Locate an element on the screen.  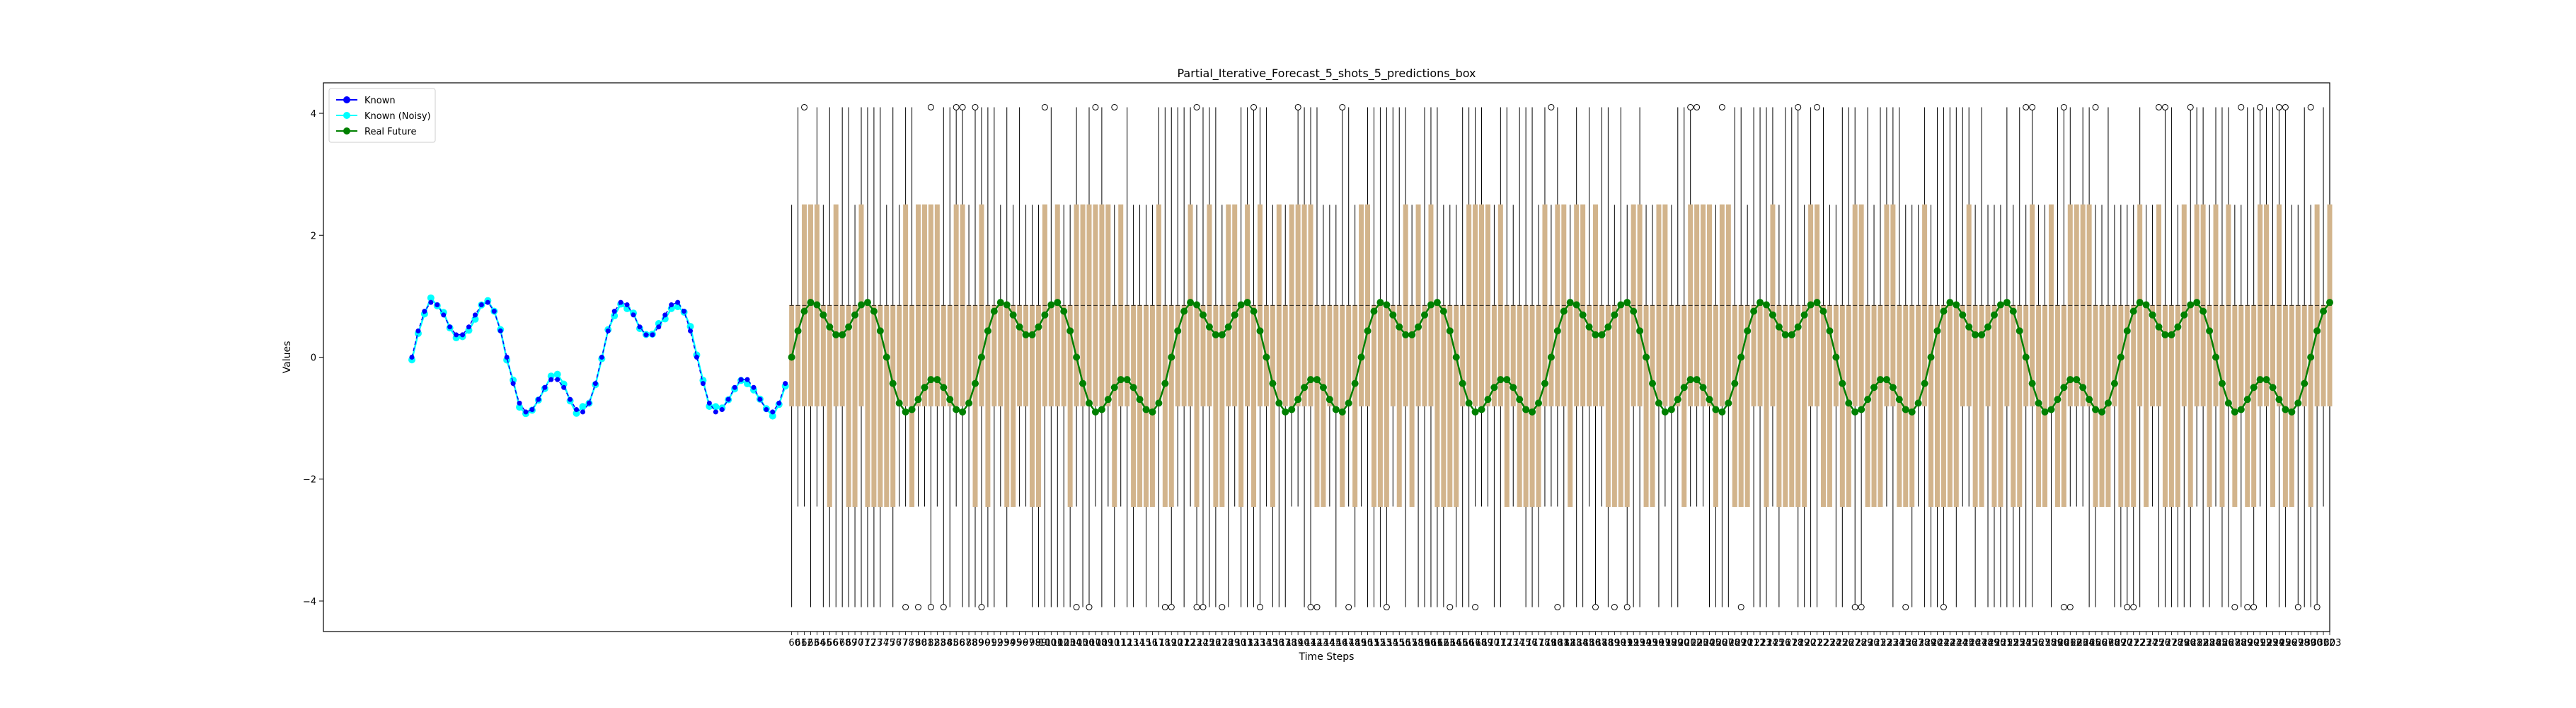
x-tick-label: 273 is located at coordinates (2142, 643).